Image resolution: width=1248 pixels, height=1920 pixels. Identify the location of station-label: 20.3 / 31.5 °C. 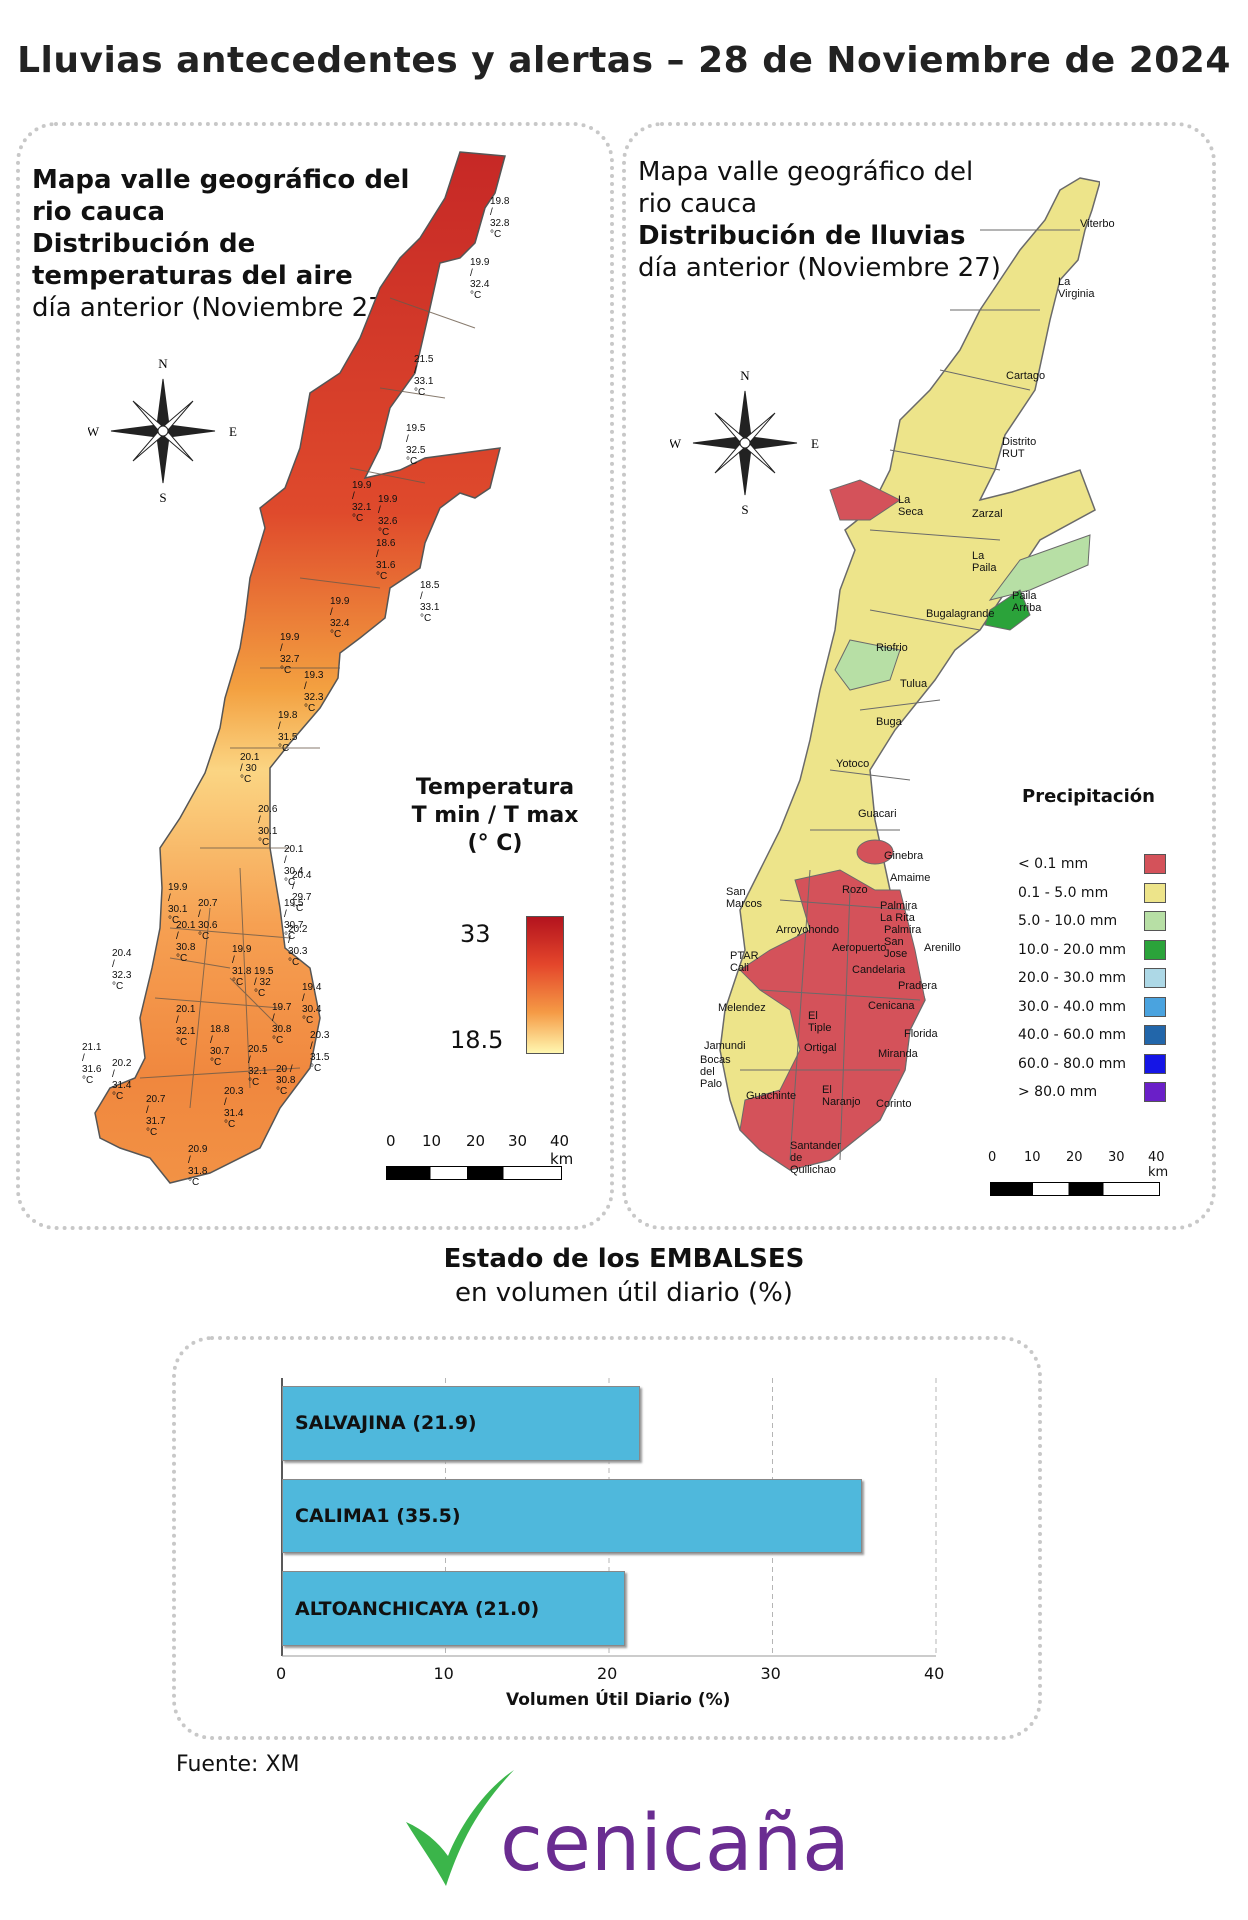
(320, 1052).